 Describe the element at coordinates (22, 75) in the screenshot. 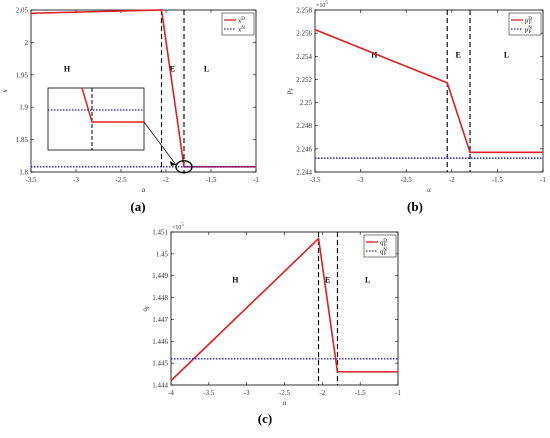

I see `y-tick-label: 1.95` at that location.